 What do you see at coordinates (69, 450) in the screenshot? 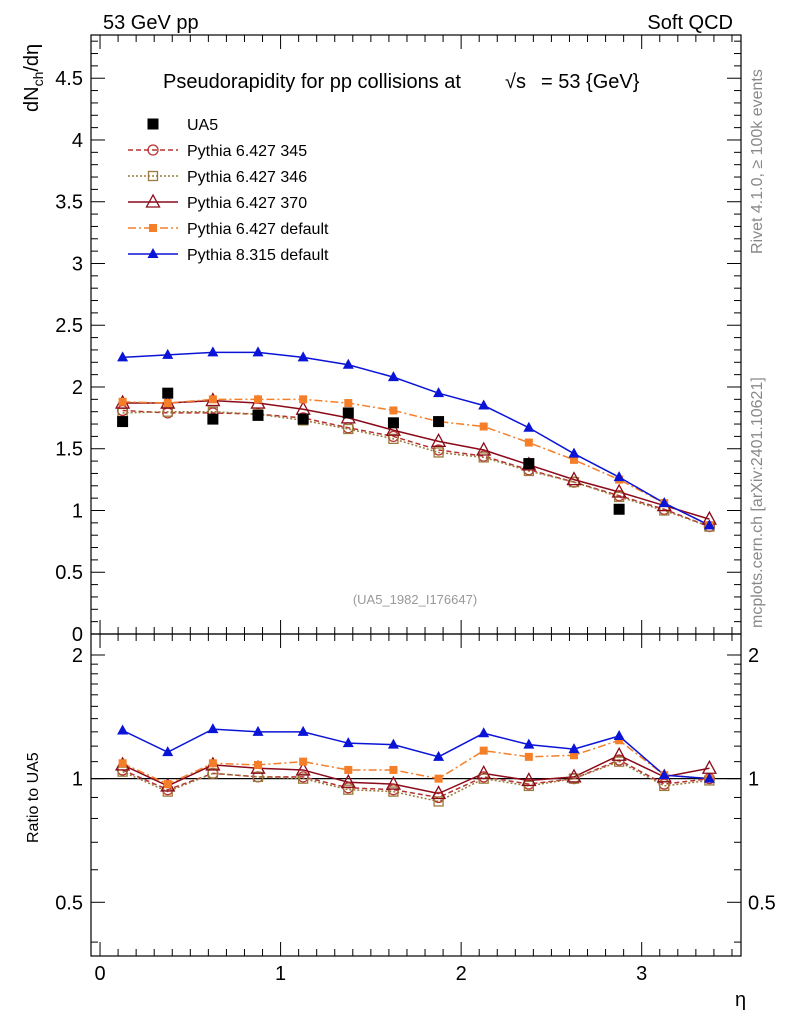
I see `main-y-tick-label: 1.5` at bounding box center [69, 450].